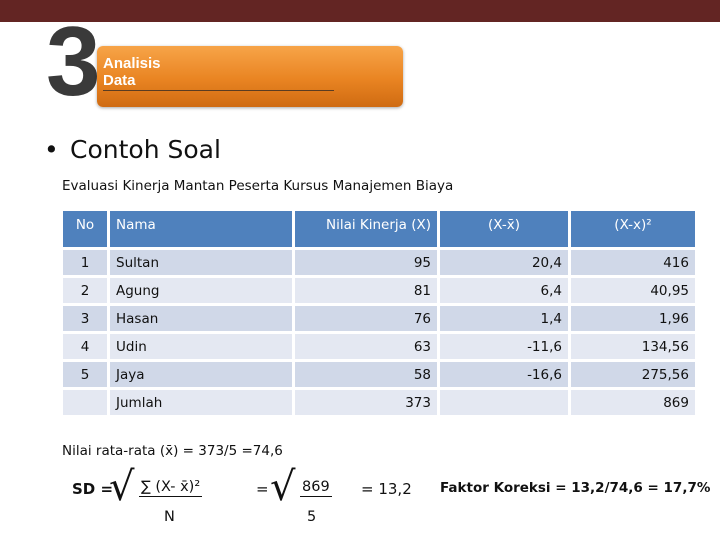 This screenshot has width=720, height=540. Describe the element at coordinates (504, 262) in the screenshot. I see `cell-deviation: 20,4` at that location.